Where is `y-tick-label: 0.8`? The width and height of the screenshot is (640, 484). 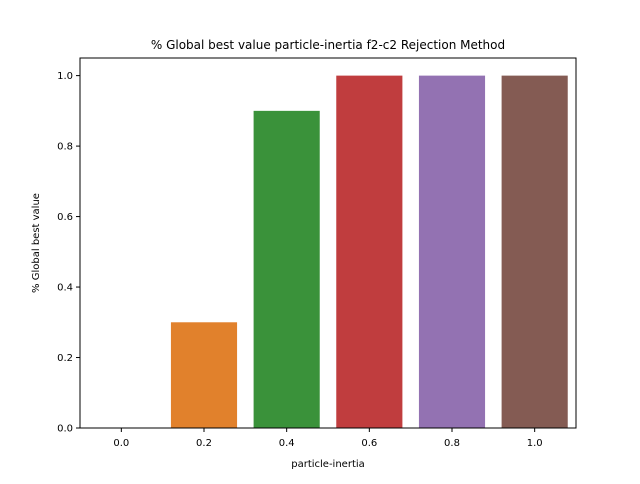
y-tick-label: 0.8 is located at coordinates (65, 147).